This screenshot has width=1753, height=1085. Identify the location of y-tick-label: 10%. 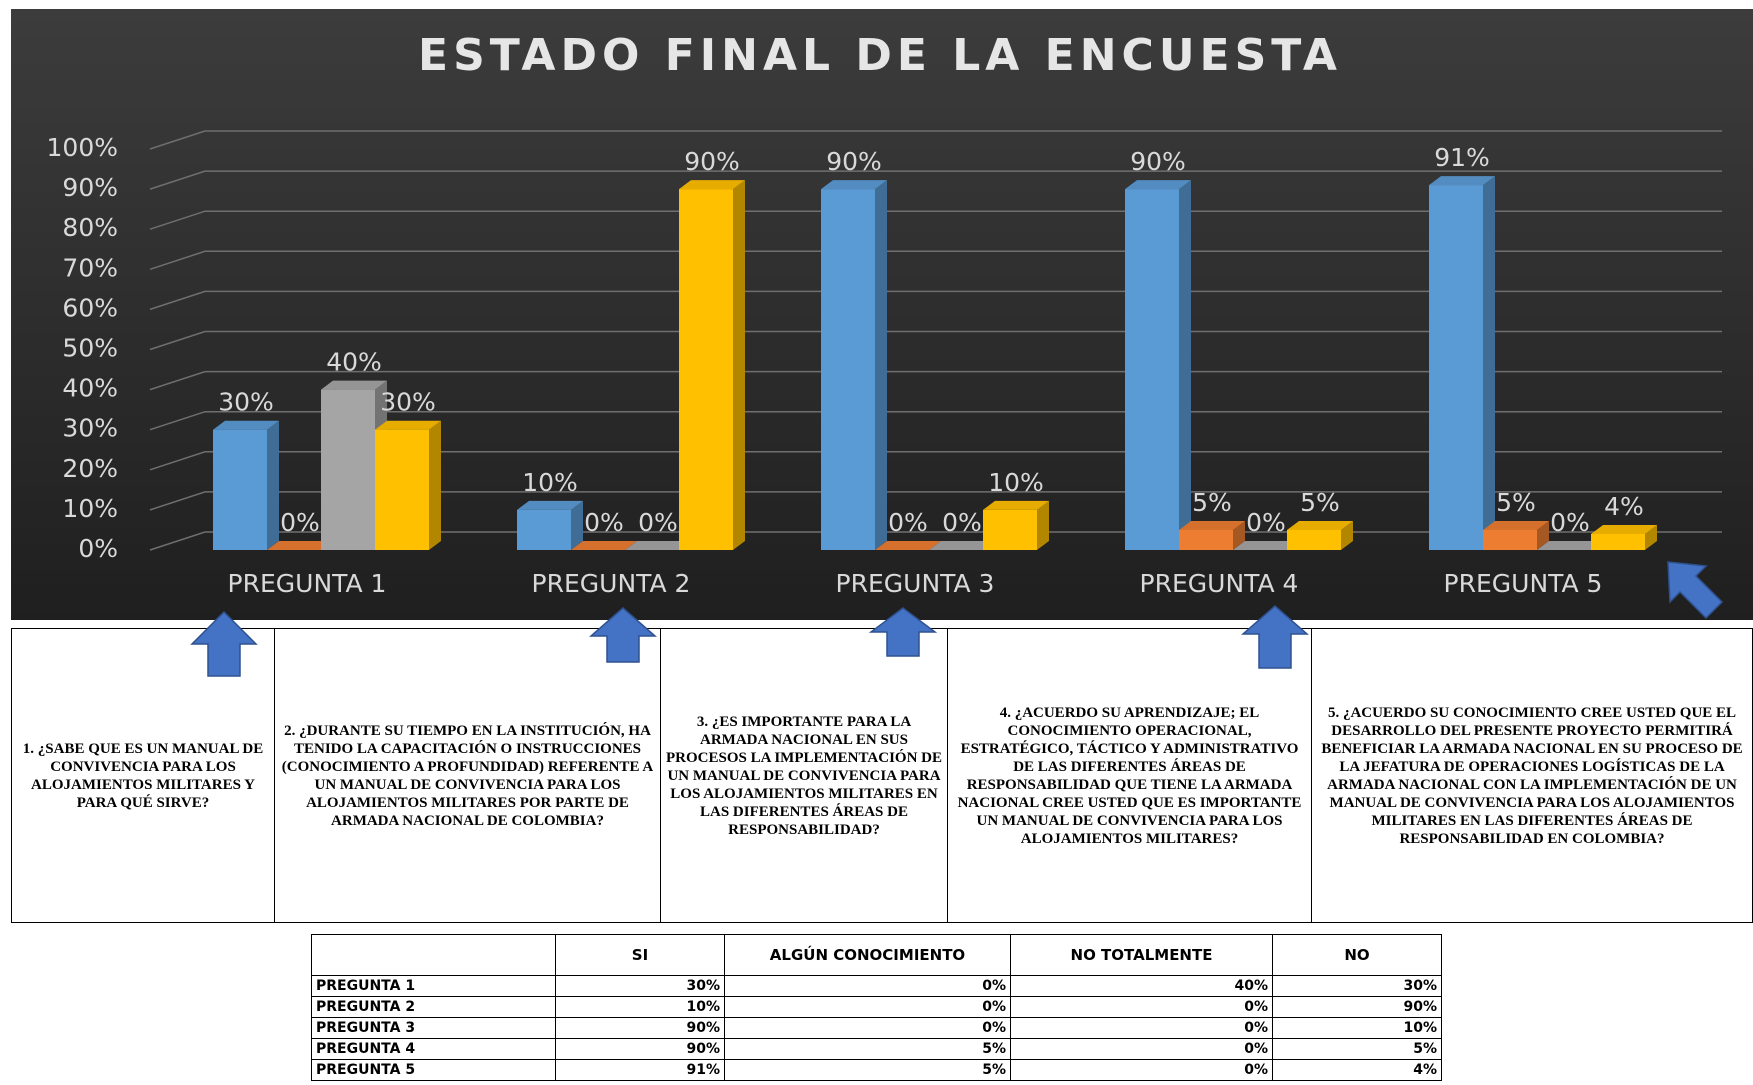
(90, 508).